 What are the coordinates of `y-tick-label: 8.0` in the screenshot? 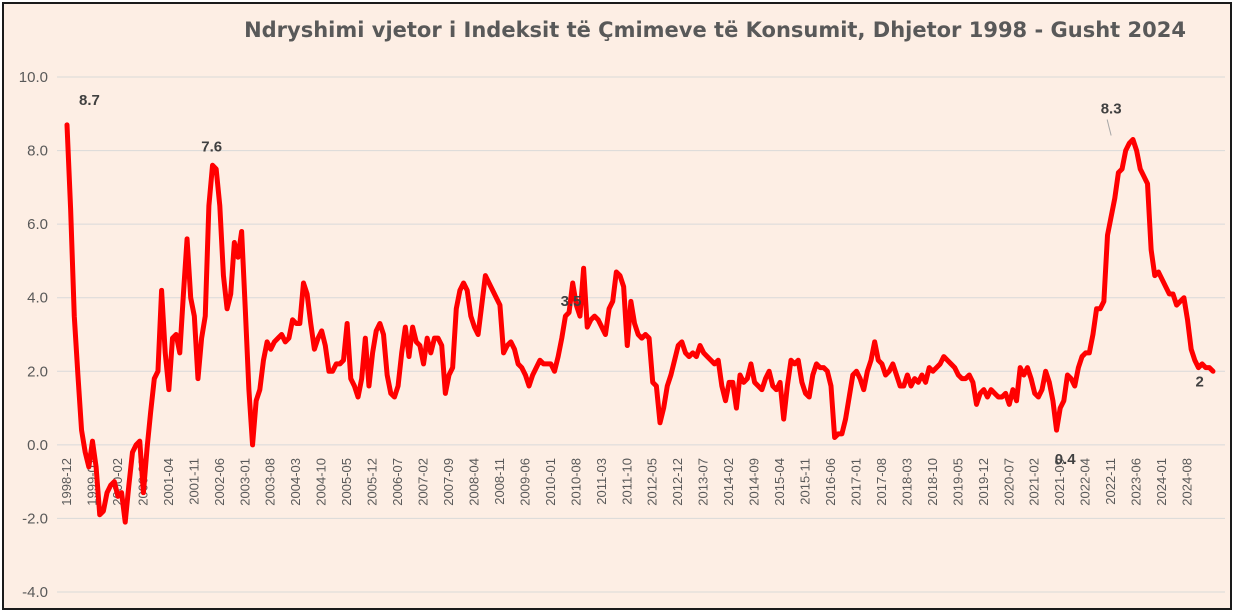 It's located at (37, 151).